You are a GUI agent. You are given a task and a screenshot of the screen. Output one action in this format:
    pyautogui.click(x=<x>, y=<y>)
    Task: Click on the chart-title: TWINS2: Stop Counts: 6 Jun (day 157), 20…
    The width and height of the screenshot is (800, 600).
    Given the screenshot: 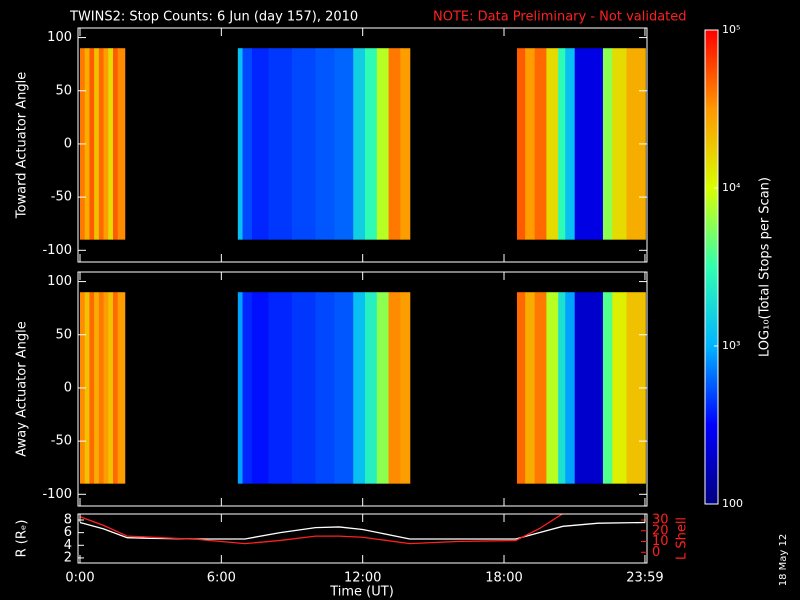 What is the action you would take?
    pyautogui.click(x=213, y=17)
    